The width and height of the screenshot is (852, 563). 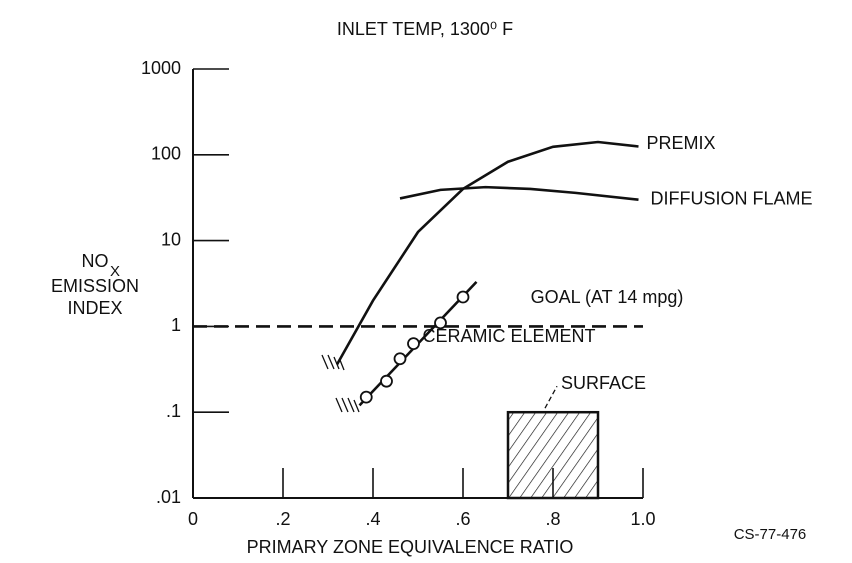 I want to click on x-tick-label: .2, so click(x=282, y=519).